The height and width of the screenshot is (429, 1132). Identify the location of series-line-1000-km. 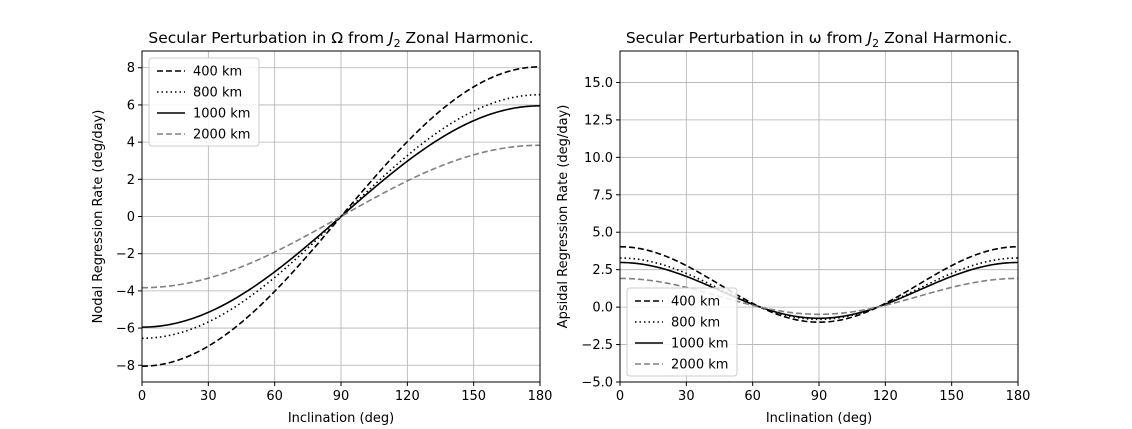
(819, 290).